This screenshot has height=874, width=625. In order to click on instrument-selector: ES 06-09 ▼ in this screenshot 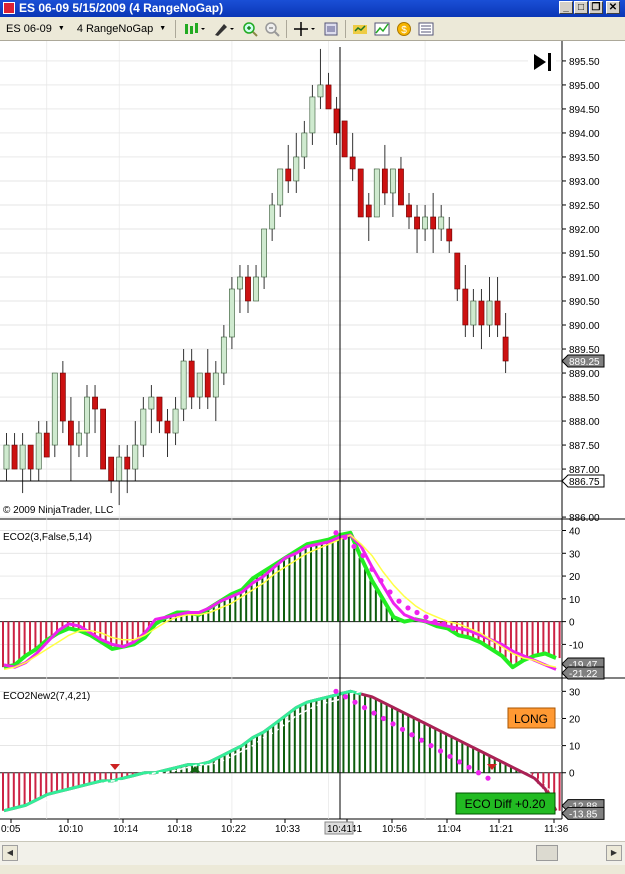, I will do `click(35, 29)`.